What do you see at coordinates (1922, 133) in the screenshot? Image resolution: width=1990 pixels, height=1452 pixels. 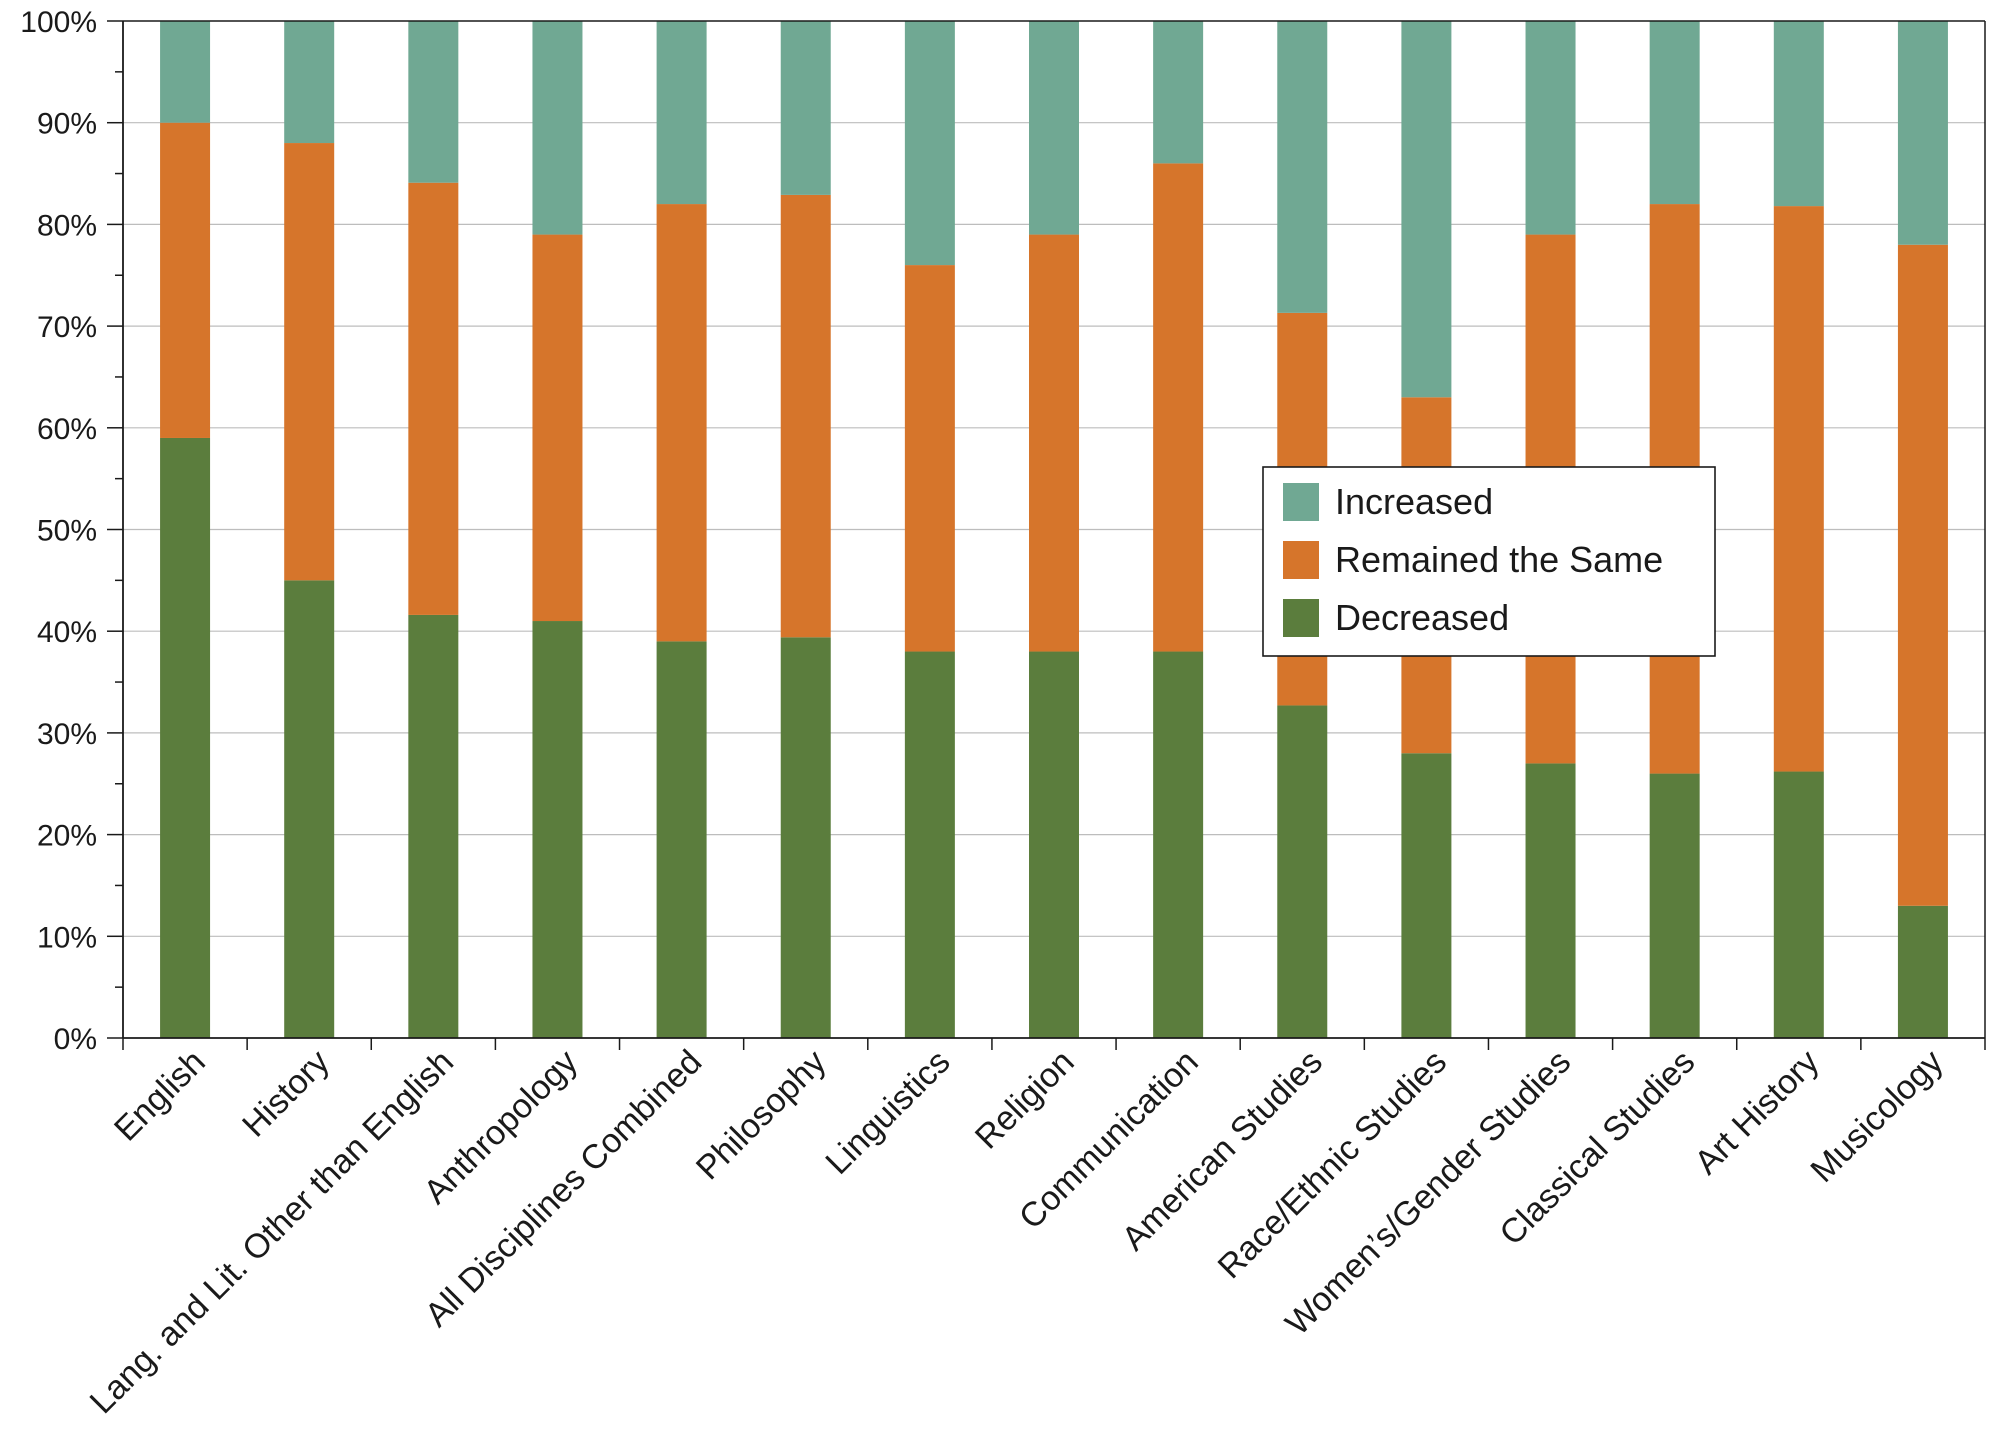 I see `bar-increased-musicology` at bounding box center [1922, 133].